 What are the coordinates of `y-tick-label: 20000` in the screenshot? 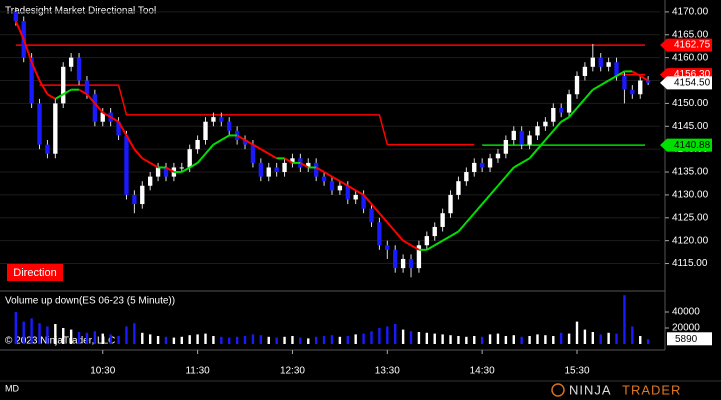 It's located at (686, 328).